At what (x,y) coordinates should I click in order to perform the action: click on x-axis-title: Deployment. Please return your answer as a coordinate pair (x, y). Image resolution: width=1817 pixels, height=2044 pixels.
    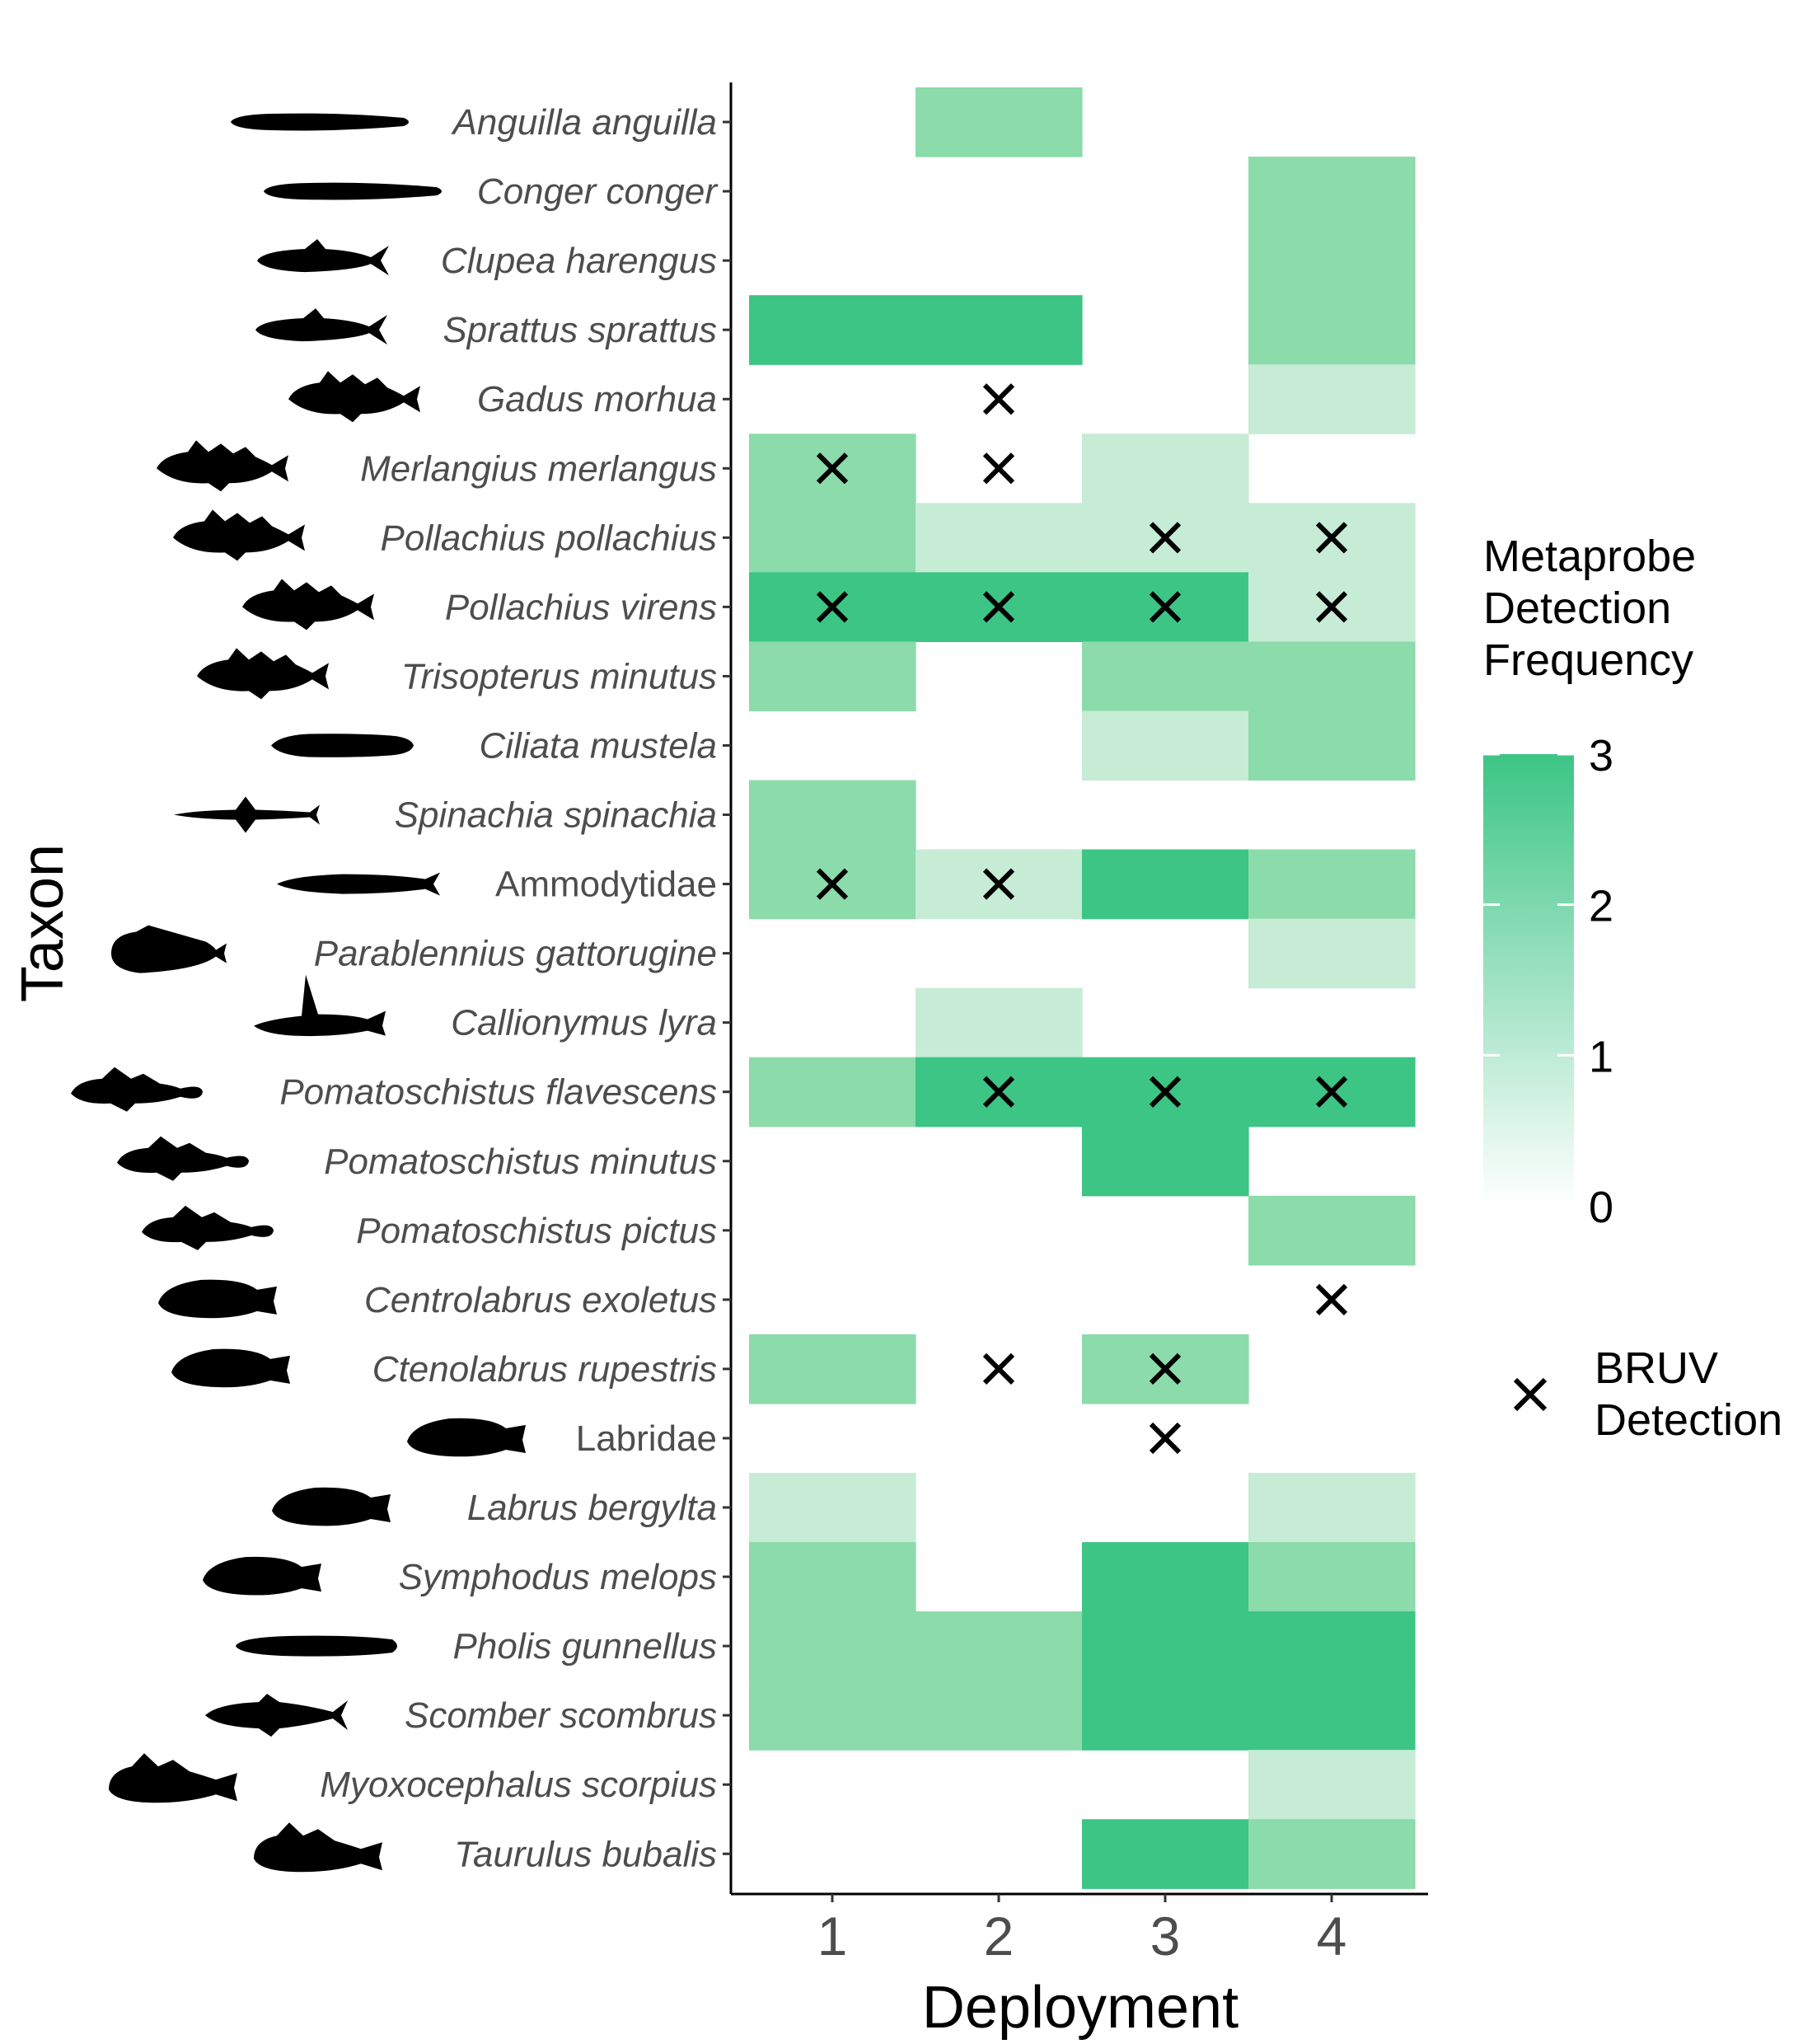
    Looking at the image, I should click on (1080, 2007).